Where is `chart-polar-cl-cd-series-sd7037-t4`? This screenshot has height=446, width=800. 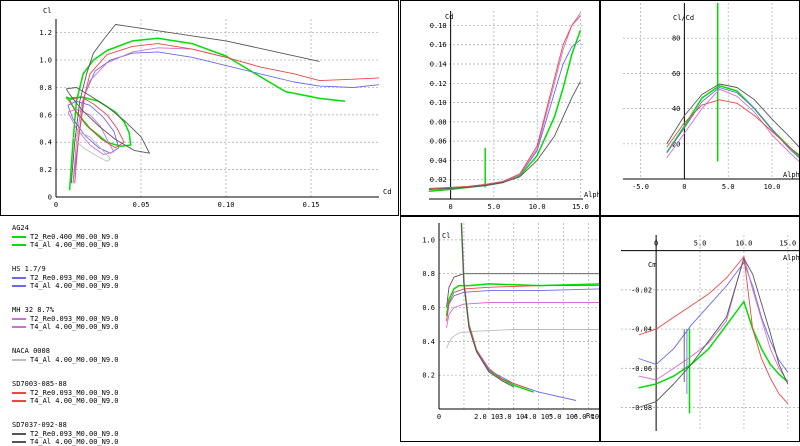 chart-polar-cl-cd-series-sd7037-t4 is located at coordinates (107, 120).